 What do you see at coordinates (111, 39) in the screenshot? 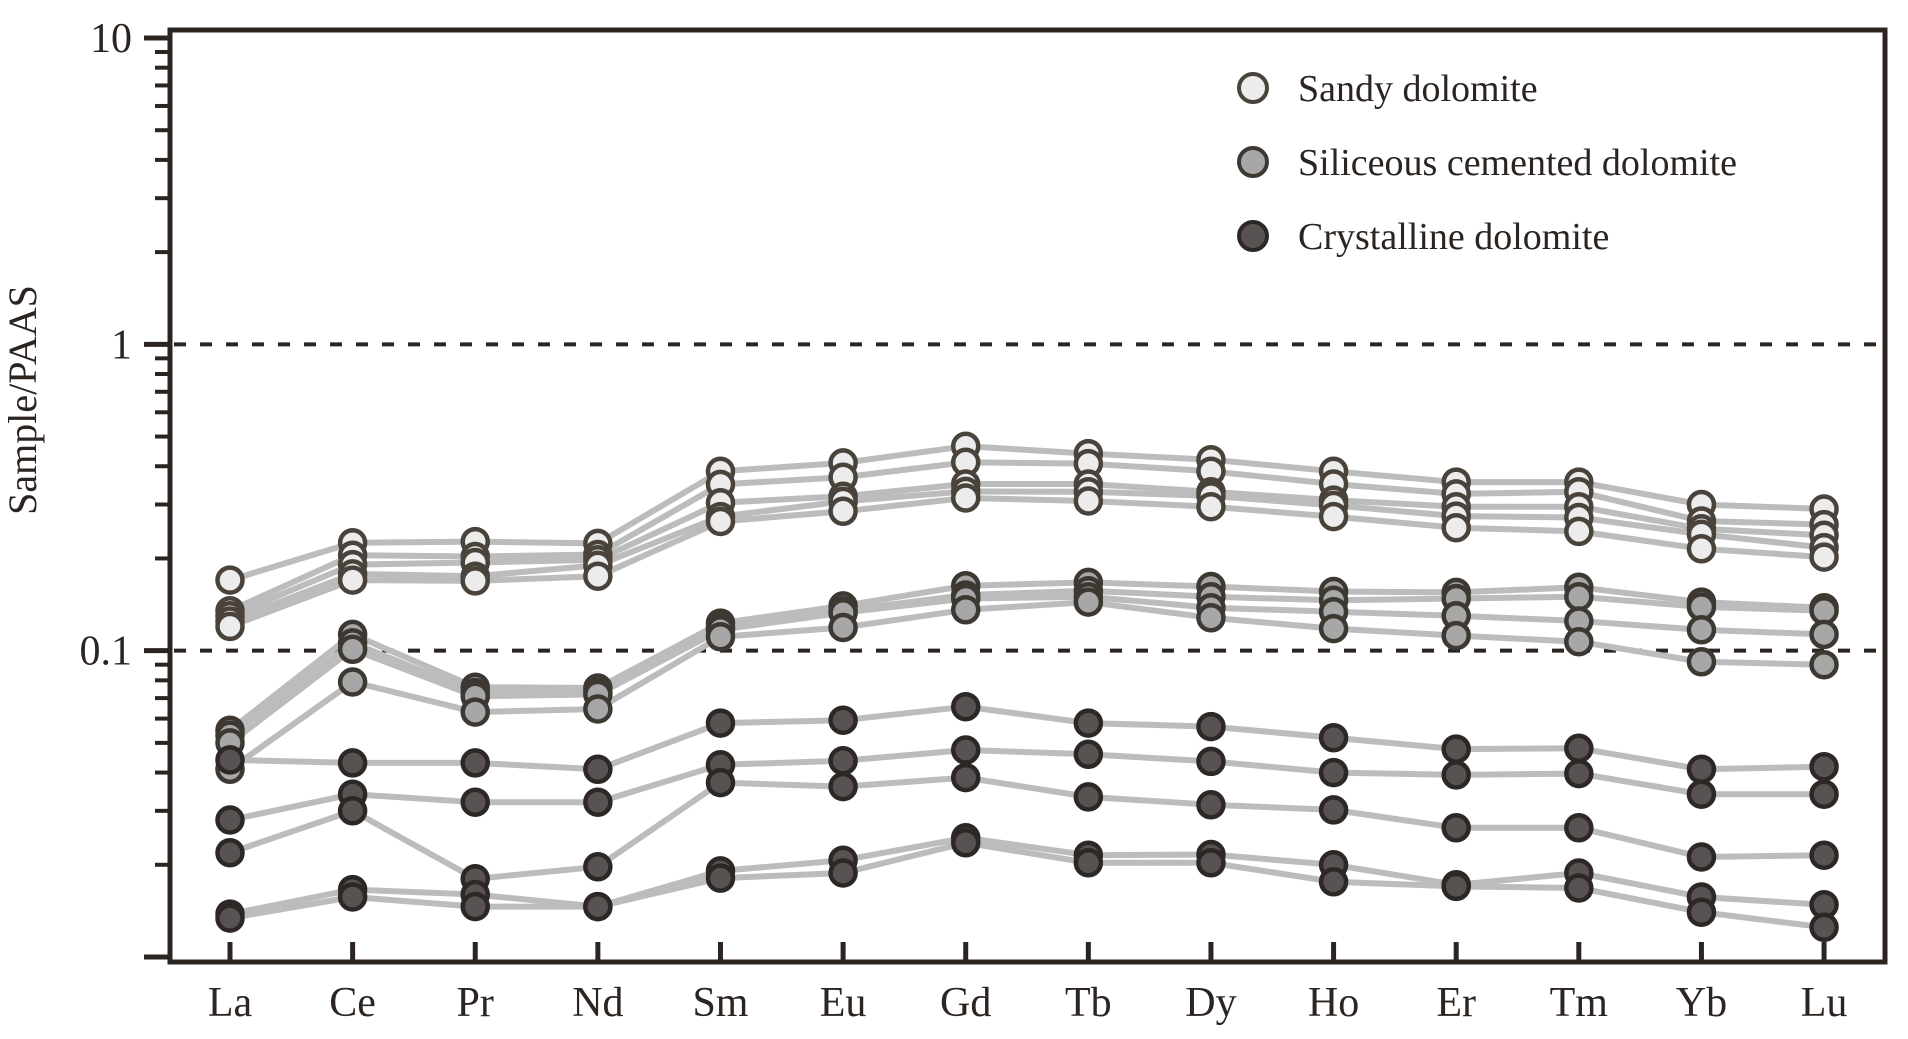
I see `y-tick-label: 10` at bounding box center [111, 39].